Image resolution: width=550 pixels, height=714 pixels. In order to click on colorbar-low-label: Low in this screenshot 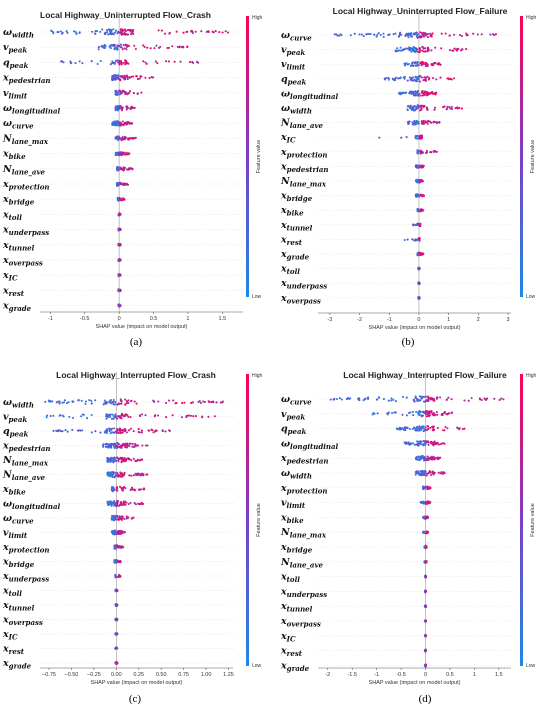, I will do `click(531, 297)`.